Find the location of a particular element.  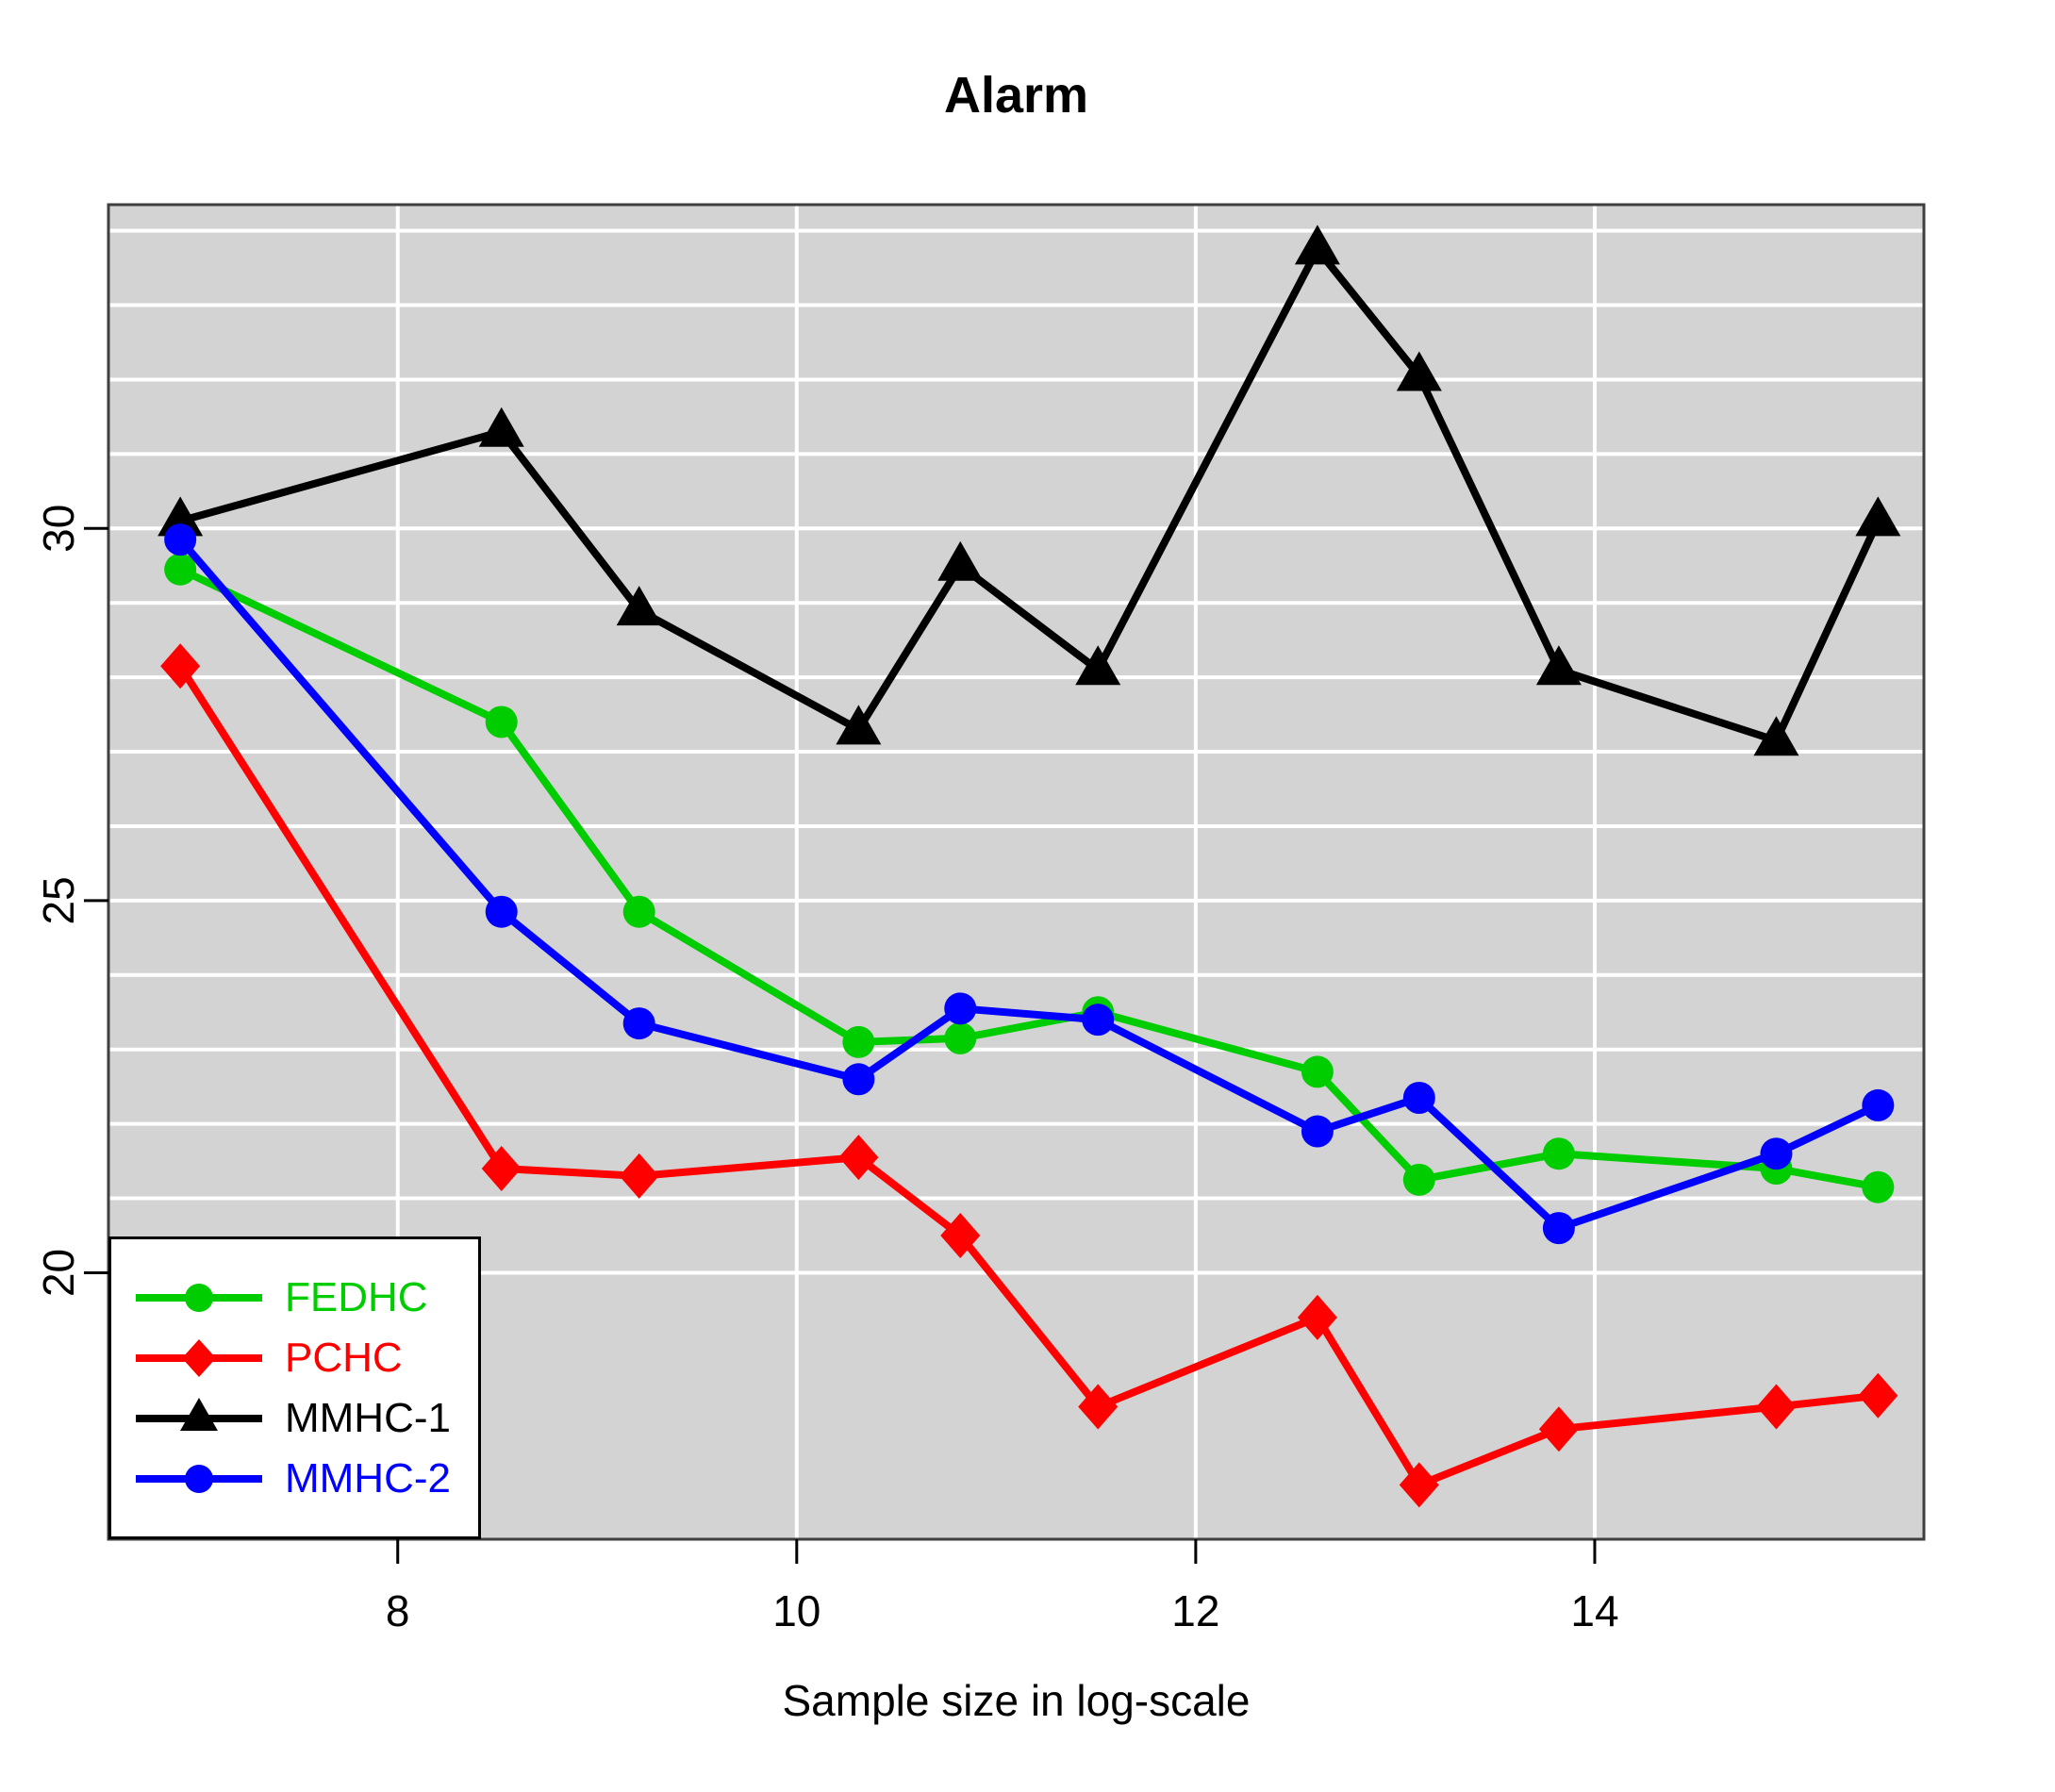

y-tick-label: 30 is located at coordinates (58, 529).